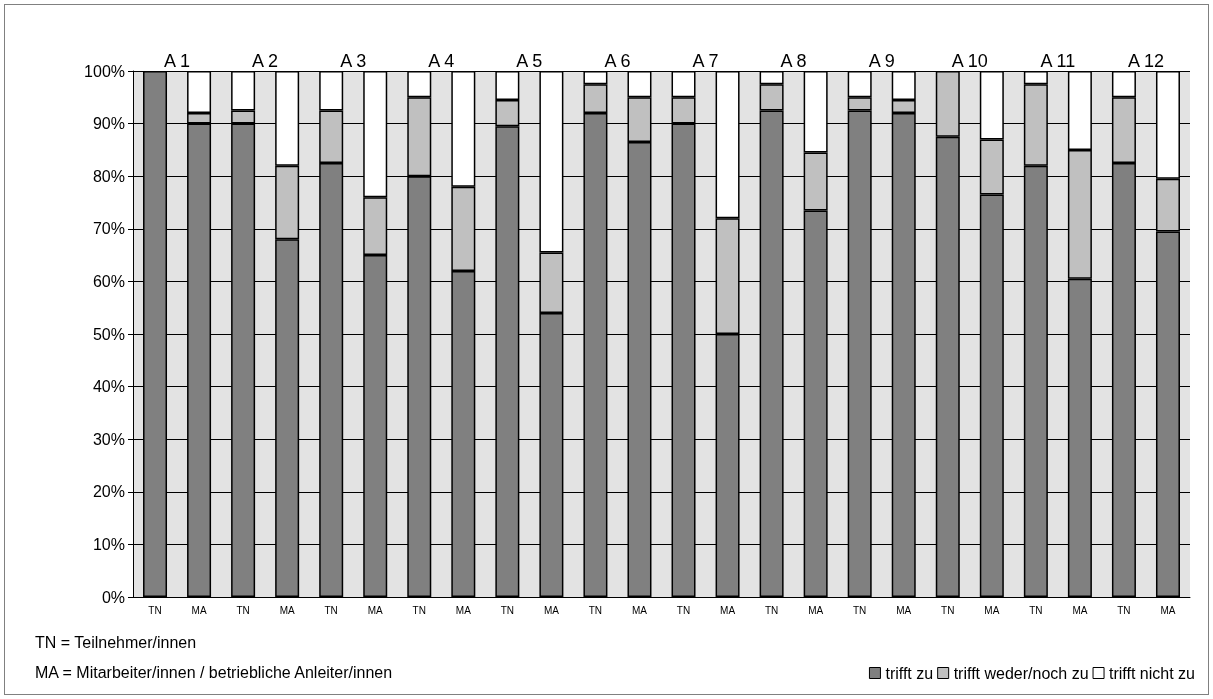 Image resolution: width=1213 pixels, height=699 pixels. What do you see at coordinates (1021, 673) in the screenshot?
I see `legend-label: trifft weder/noch zu` at bounding box center [1021, 673].